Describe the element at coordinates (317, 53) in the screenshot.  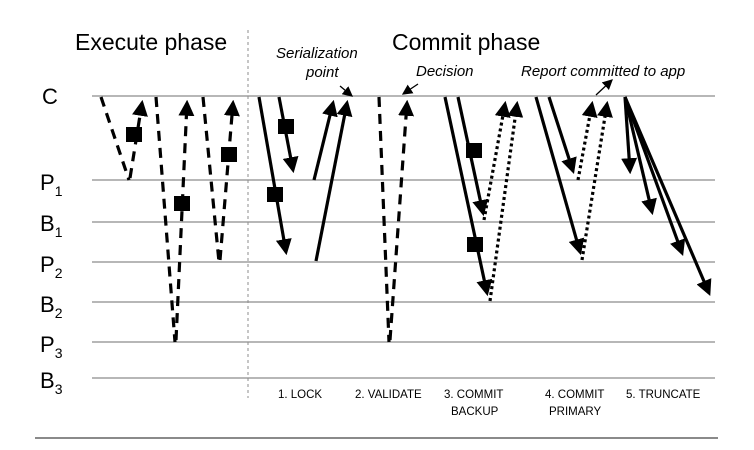
I see `serialization-annotation-line1: Serialization` at that location.